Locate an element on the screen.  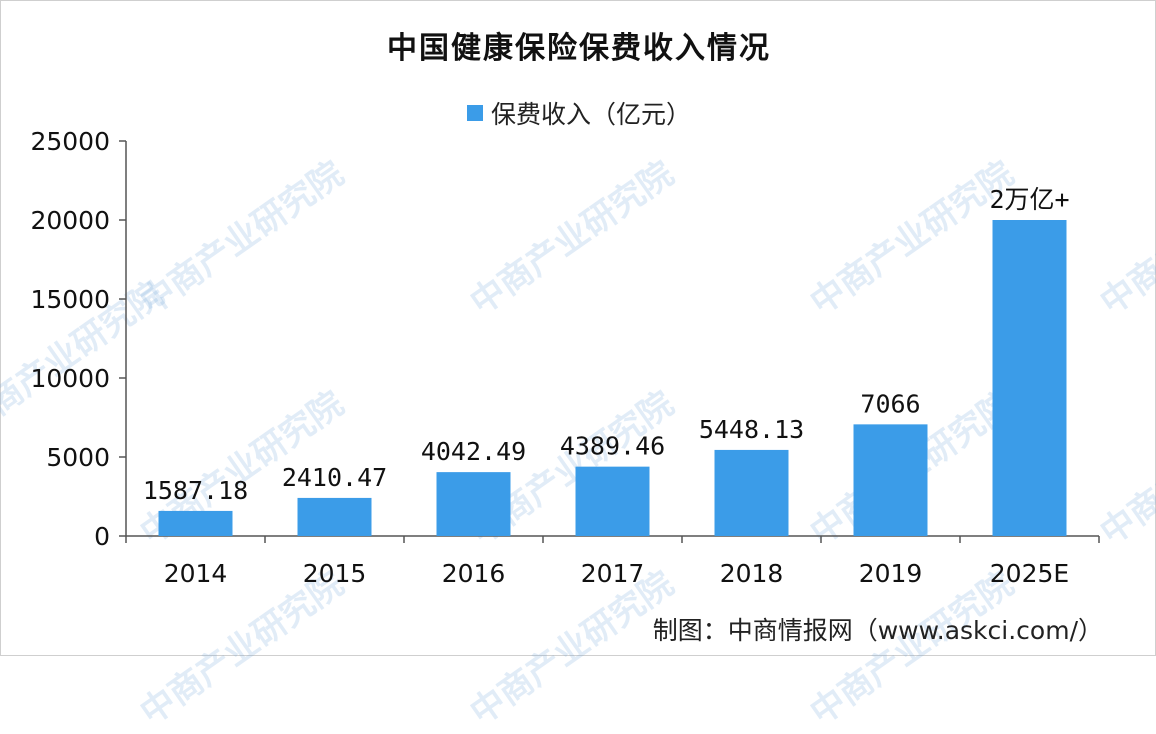
y-tick-label: 25000 is located at coordinates (70, 141).